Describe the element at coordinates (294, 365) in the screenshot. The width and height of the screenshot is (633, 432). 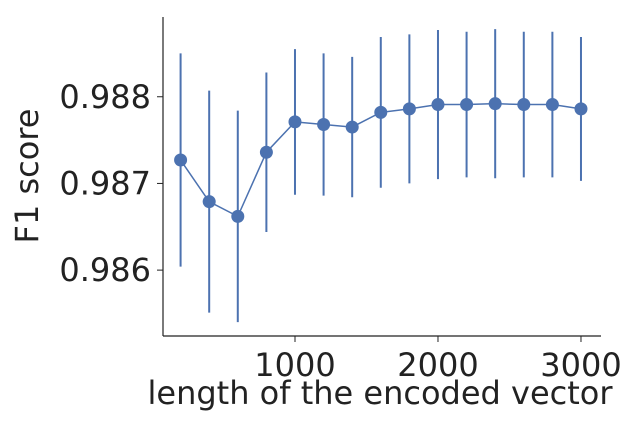
I see `x-tick-label: 1000` at that location.